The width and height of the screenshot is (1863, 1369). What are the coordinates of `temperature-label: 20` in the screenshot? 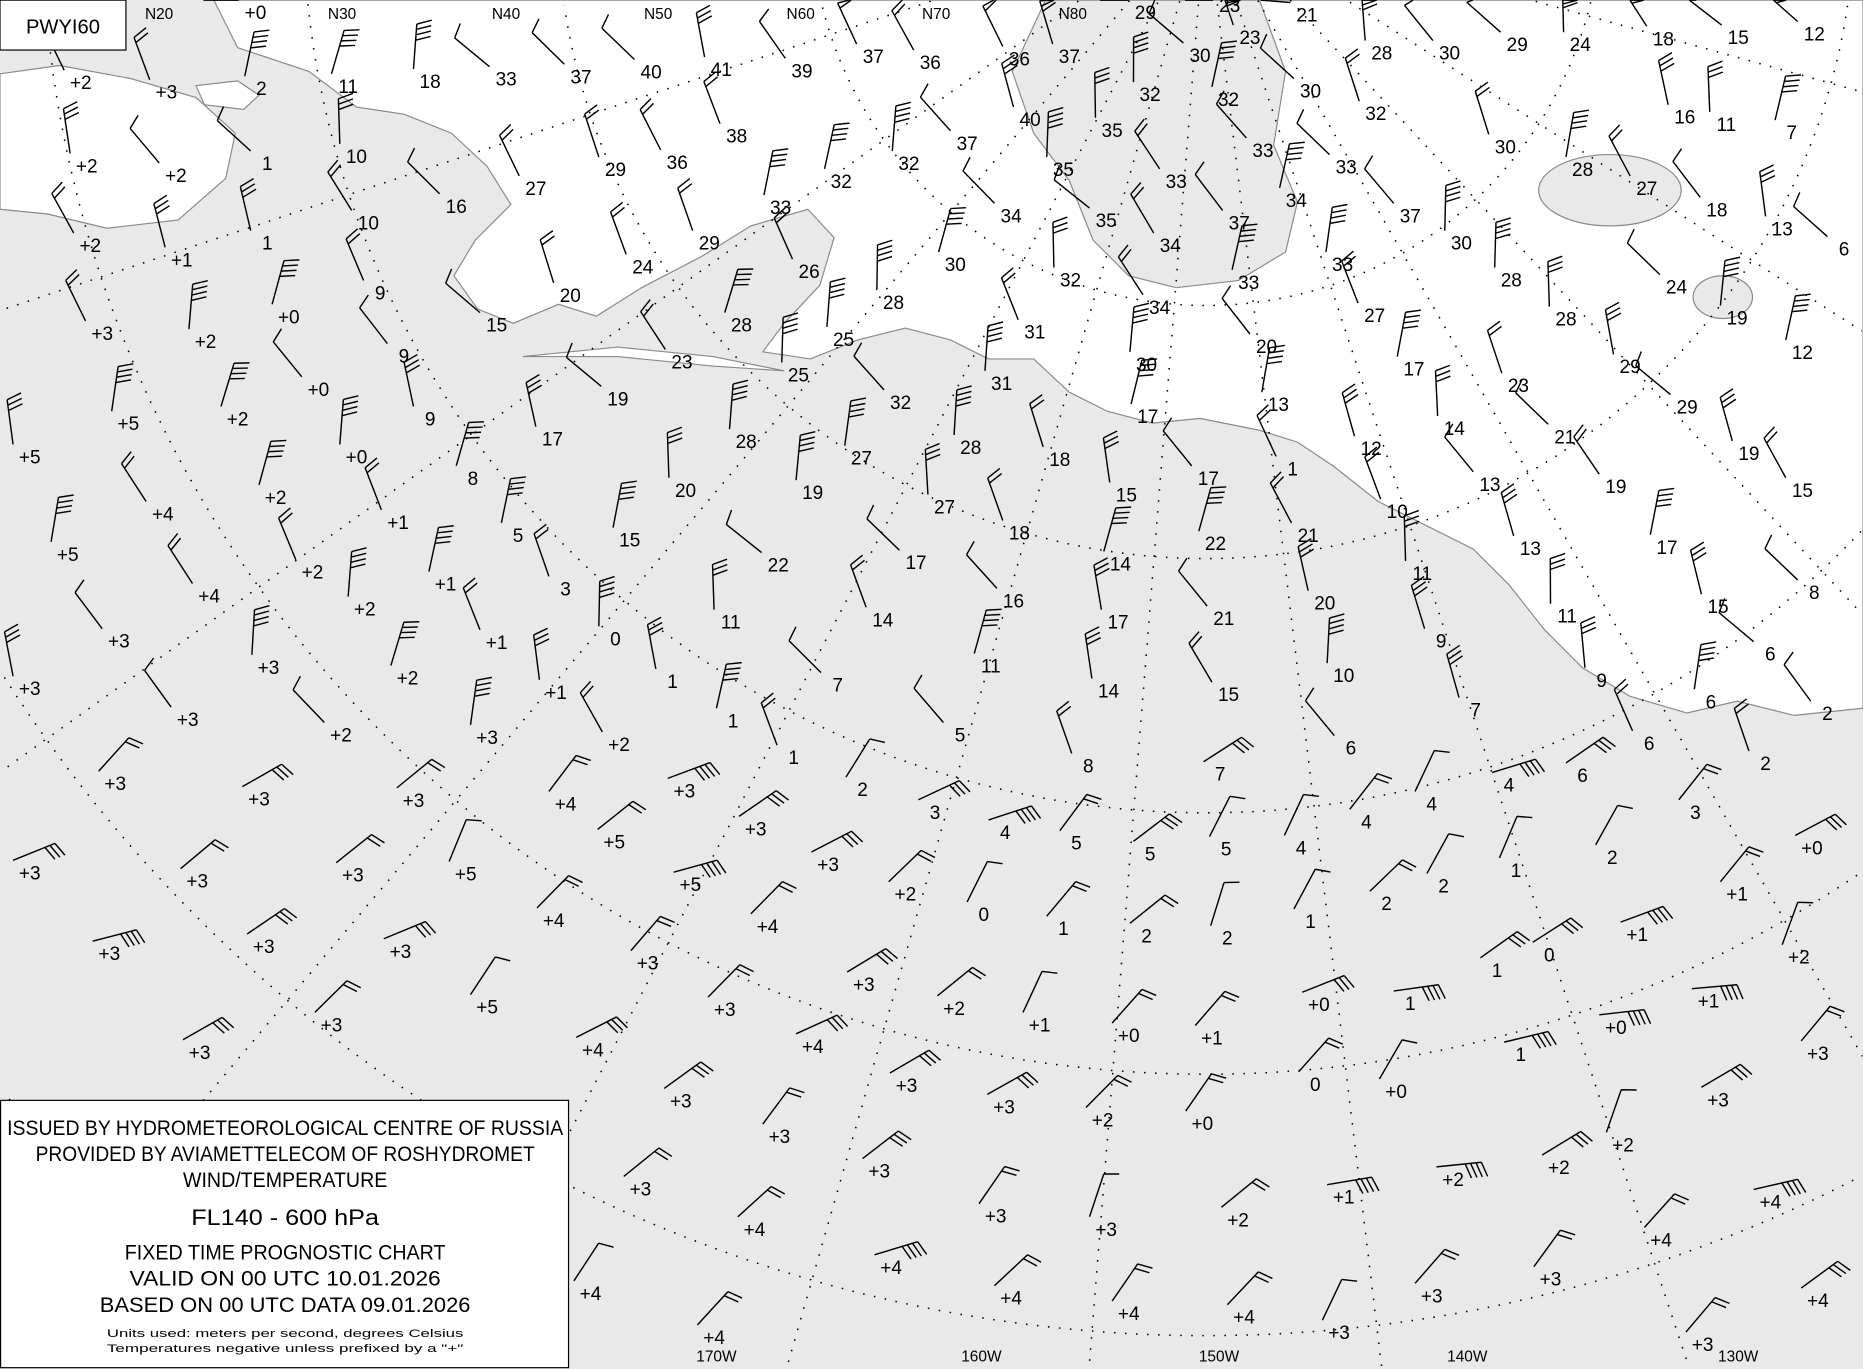 It's located at (1266, 347).